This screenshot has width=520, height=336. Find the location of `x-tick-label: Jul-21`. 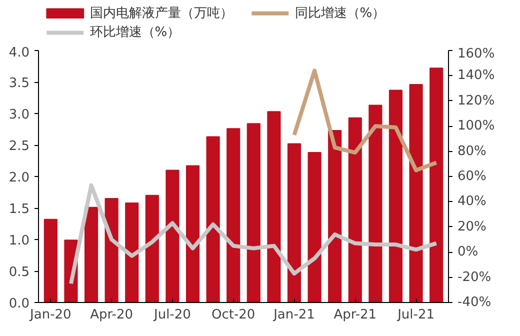

x-tick-label: Jul-21 is located at coordinates (415, 315).